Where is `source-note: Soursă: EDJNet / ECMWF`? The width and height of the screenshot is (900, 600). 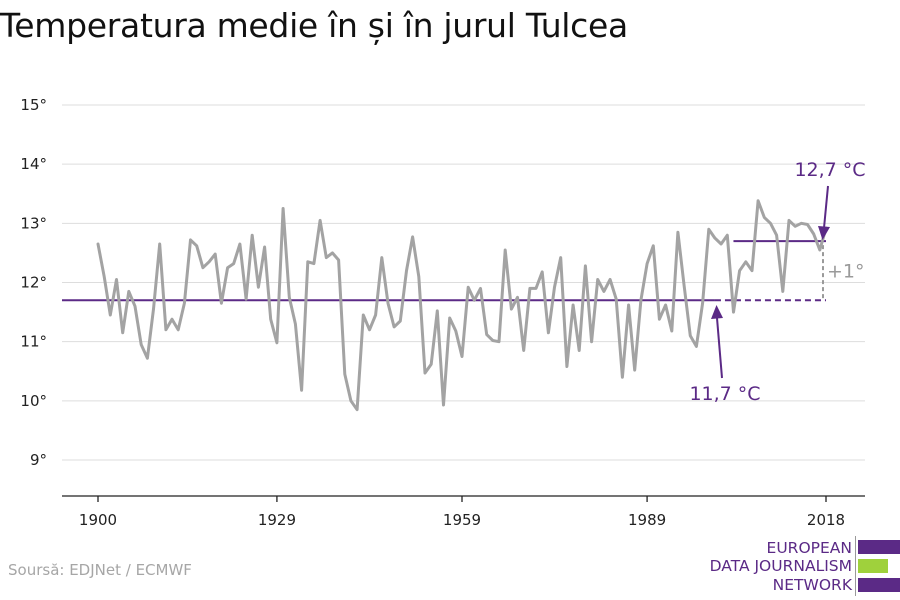 source-note: Soursă: EDJNet / ECMWF is located at coordinates (100, 570).